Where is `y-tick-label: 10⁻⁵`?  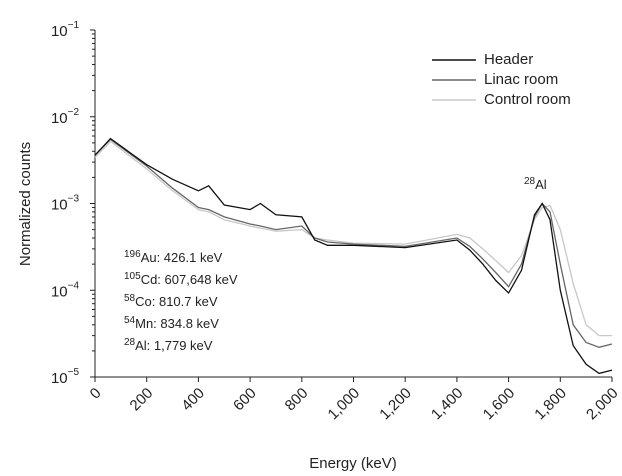 y-tick-label: 10⁻⁵ is located at coordinates (65, 377).